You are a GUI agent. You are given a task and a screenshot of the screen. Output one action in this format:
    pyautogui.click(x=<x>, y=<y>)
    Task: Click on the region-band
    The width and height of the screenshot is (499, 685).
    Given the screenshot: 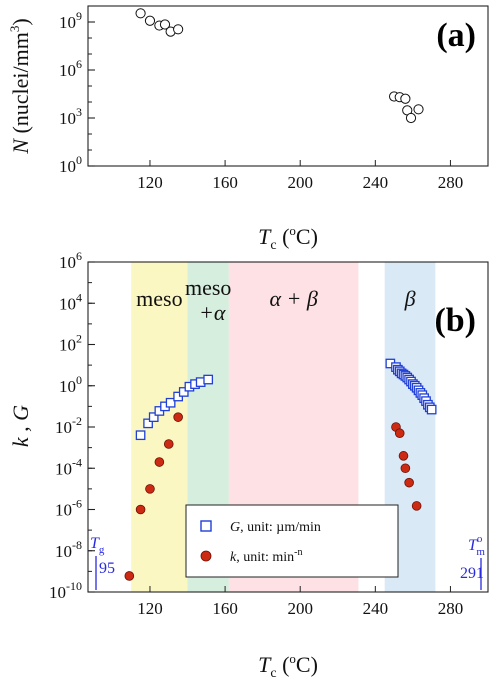 What is the action you would take?
    pyautogui.click(x=159, y=427)
    